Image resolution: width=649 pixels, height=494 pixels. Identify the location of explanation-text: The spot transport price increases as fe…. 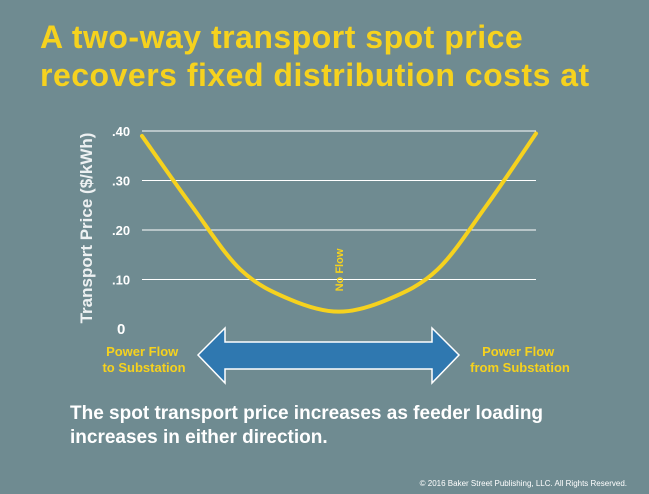
(350, 426).